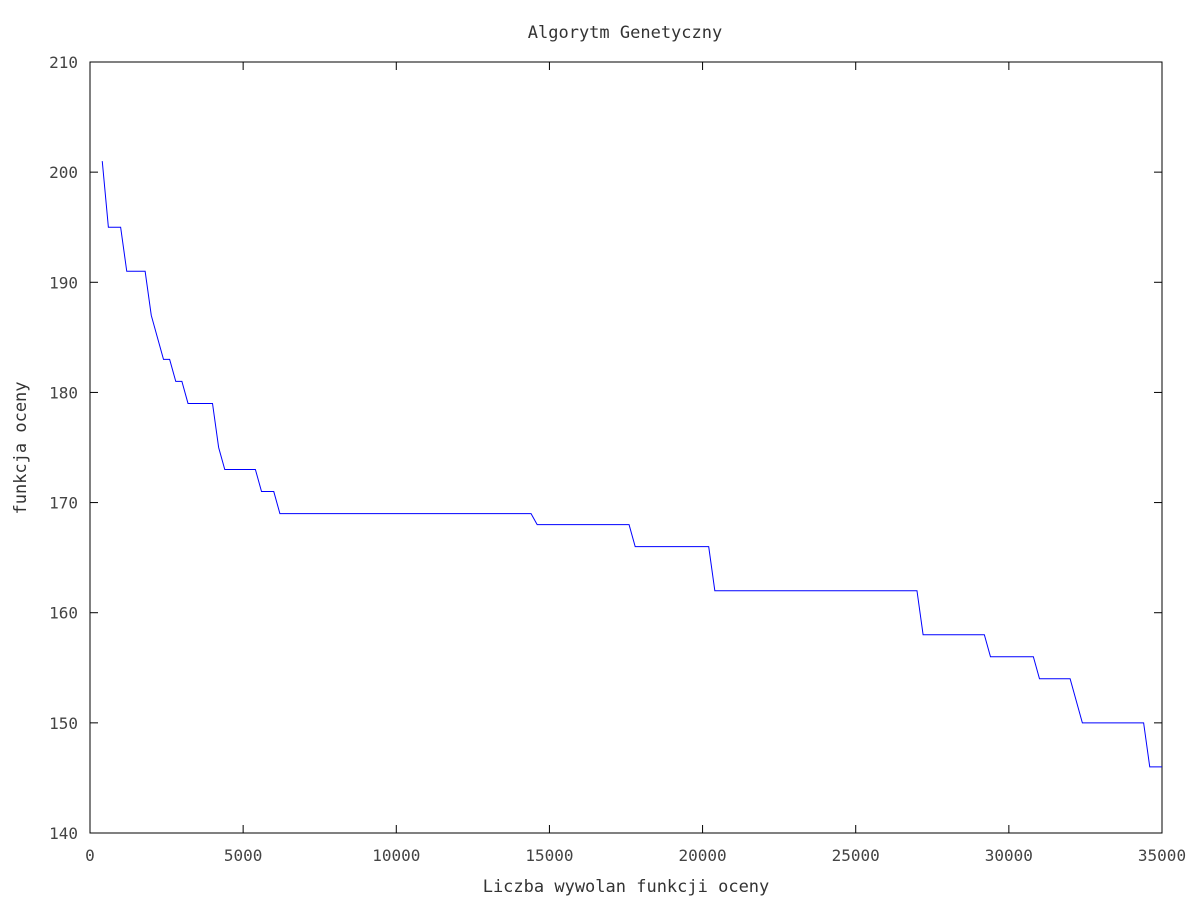 The height and width of the screenshot is (900, 1200). What do you see at coordinates (63, 448) in the screenshot?
I see `y-tick-labels: 140 150 160 170 180 190 200 210` at bounding box center [63, 448].